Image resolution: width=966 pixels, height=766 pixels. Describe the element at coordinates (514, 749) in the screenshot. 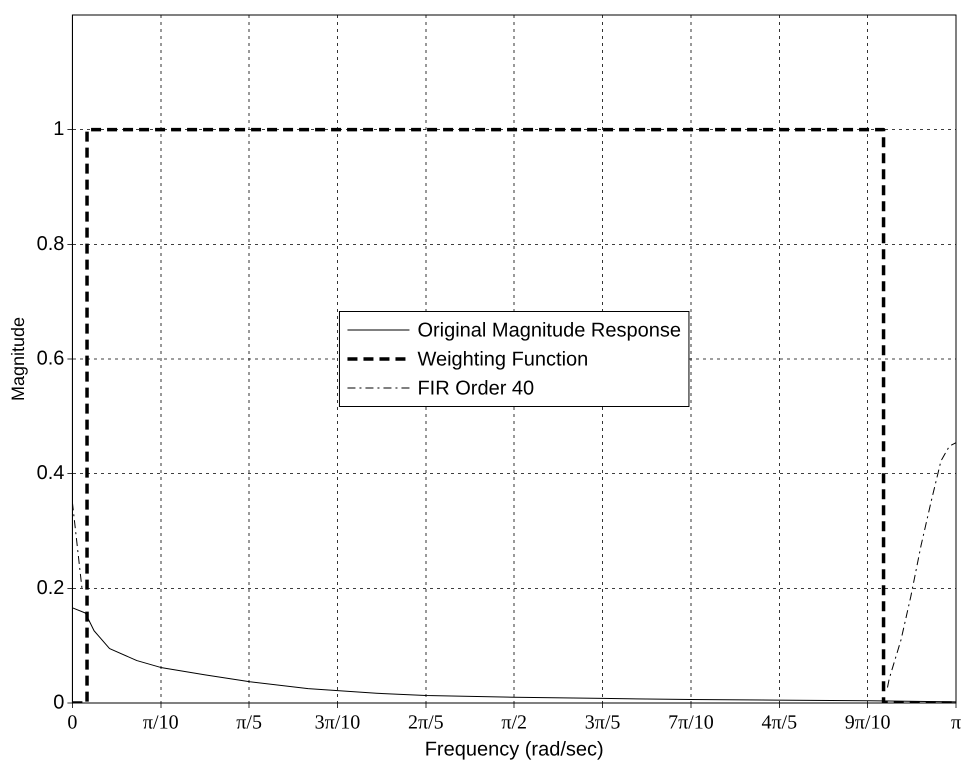

I see `x-axis-title: Frequency (rad/sec)` at that location.